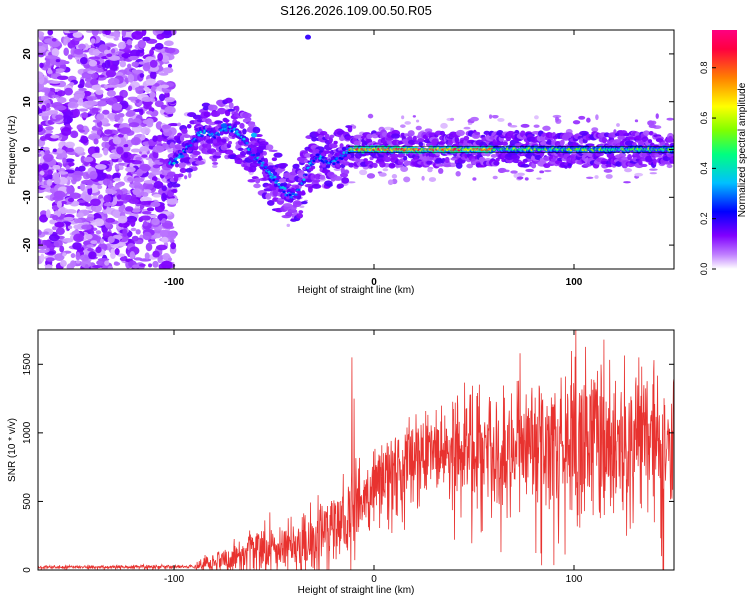  What do you see at coordinates (374, 579) in the screenshot?
I see `x-tick-label: 0` at bounding box center [374, 579].